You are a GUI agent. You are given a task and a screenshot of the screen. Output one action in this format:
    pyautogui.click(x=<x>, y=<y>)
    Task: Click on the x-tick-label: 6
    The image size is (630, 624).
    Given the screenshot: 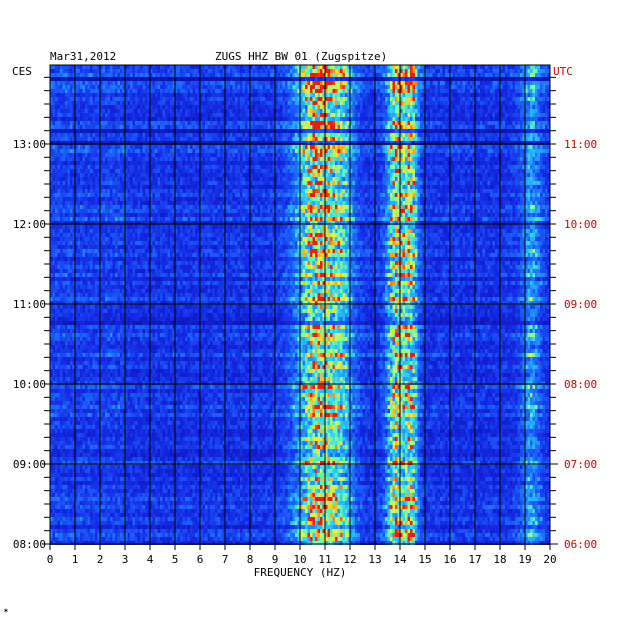 What is the action you would take?
    pyautogui.click(x=200, y=559)
    